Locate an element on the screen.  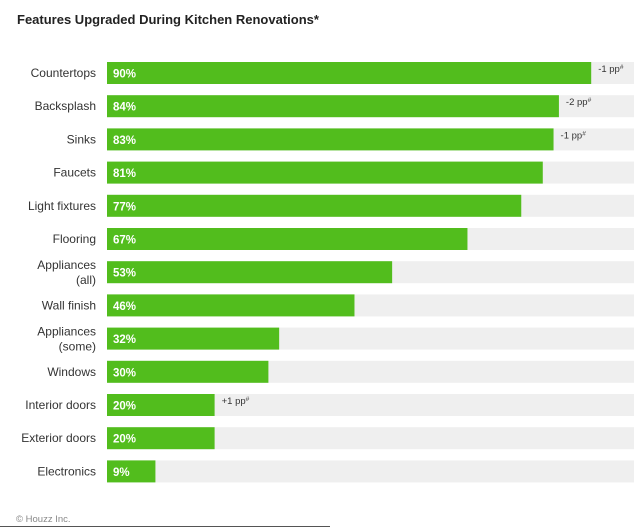
value-label: 83% is located at coordinates (124, 141).